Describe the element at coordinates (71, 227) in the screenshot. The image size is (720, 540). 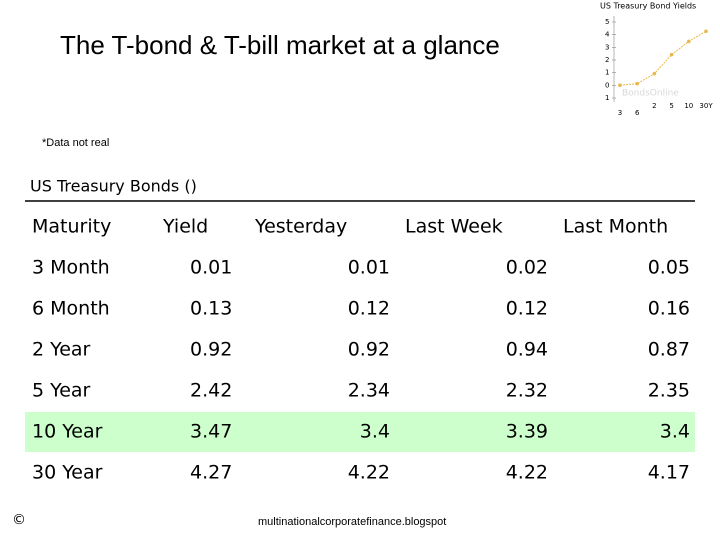
I see `column-header: Maturity` at that location.